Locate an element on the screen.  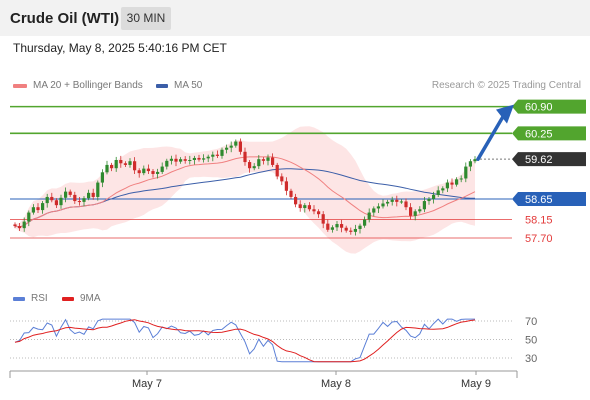
rsi-level-label-1: 50 is located at coordinates (531, 341).